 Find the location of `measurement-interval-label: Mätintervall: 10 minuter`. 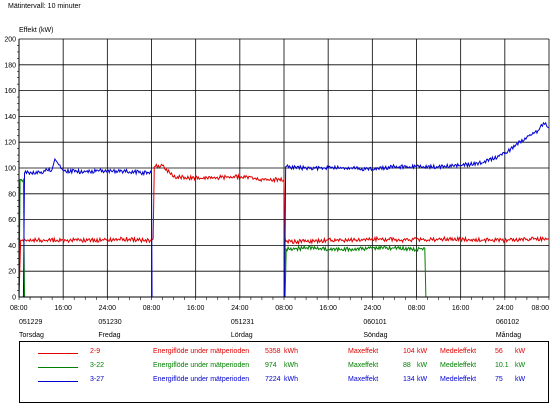

measurement-interval-label: Mätintervall: 10 minuter is located at coordinates (44, 6).